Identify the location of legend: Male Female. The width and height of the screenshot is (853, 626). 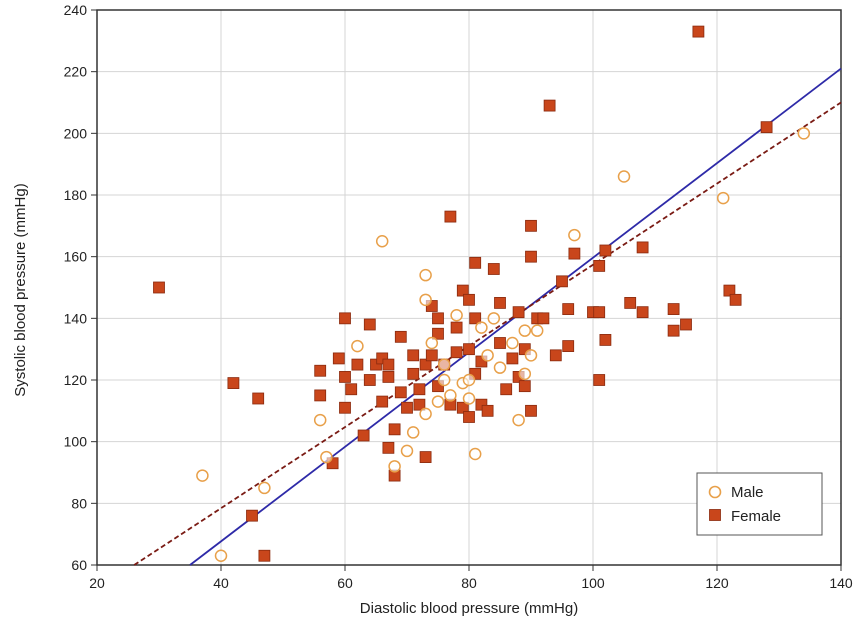
(759, 504).